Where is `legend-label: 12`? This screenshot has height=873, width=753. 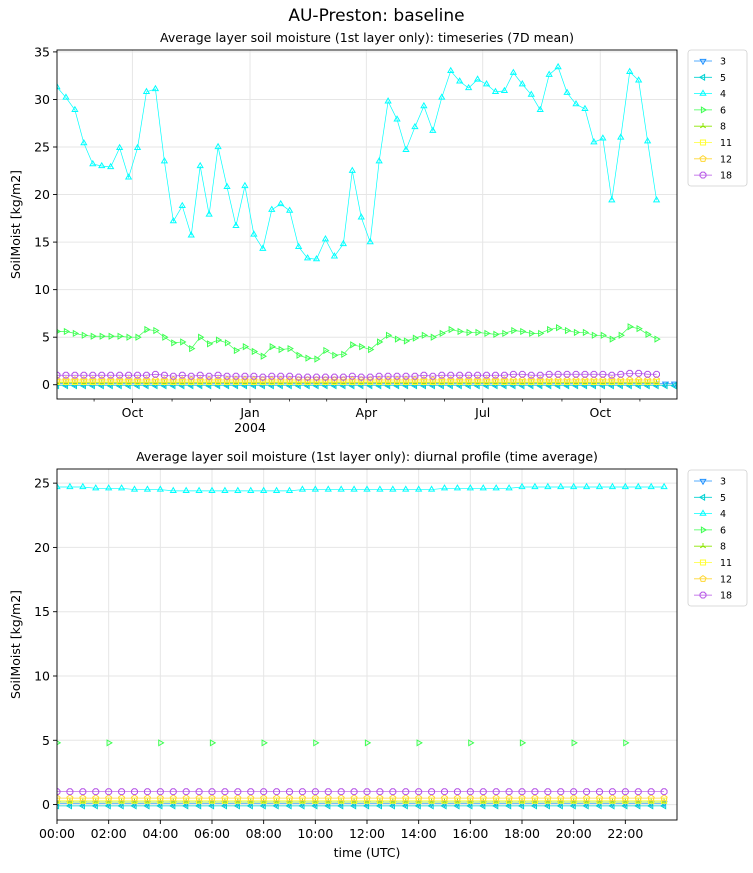 legend-label: 12 is located at coordinates (726, 579).